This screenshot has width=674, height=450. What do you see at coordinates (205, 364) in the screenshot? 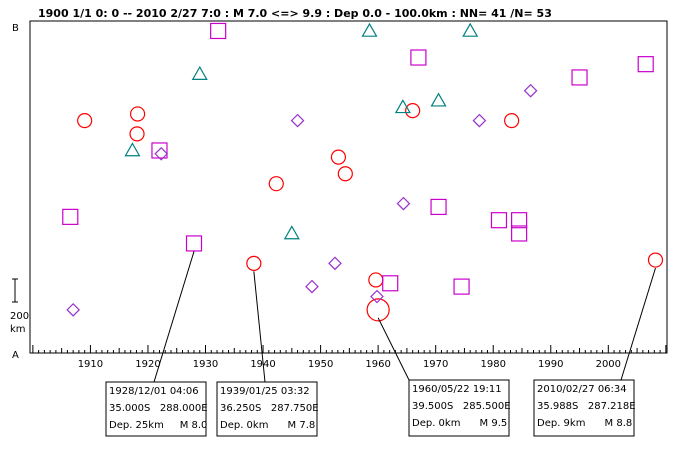
I see `x-tick-label: 1930` at bounding box center [205, 364].